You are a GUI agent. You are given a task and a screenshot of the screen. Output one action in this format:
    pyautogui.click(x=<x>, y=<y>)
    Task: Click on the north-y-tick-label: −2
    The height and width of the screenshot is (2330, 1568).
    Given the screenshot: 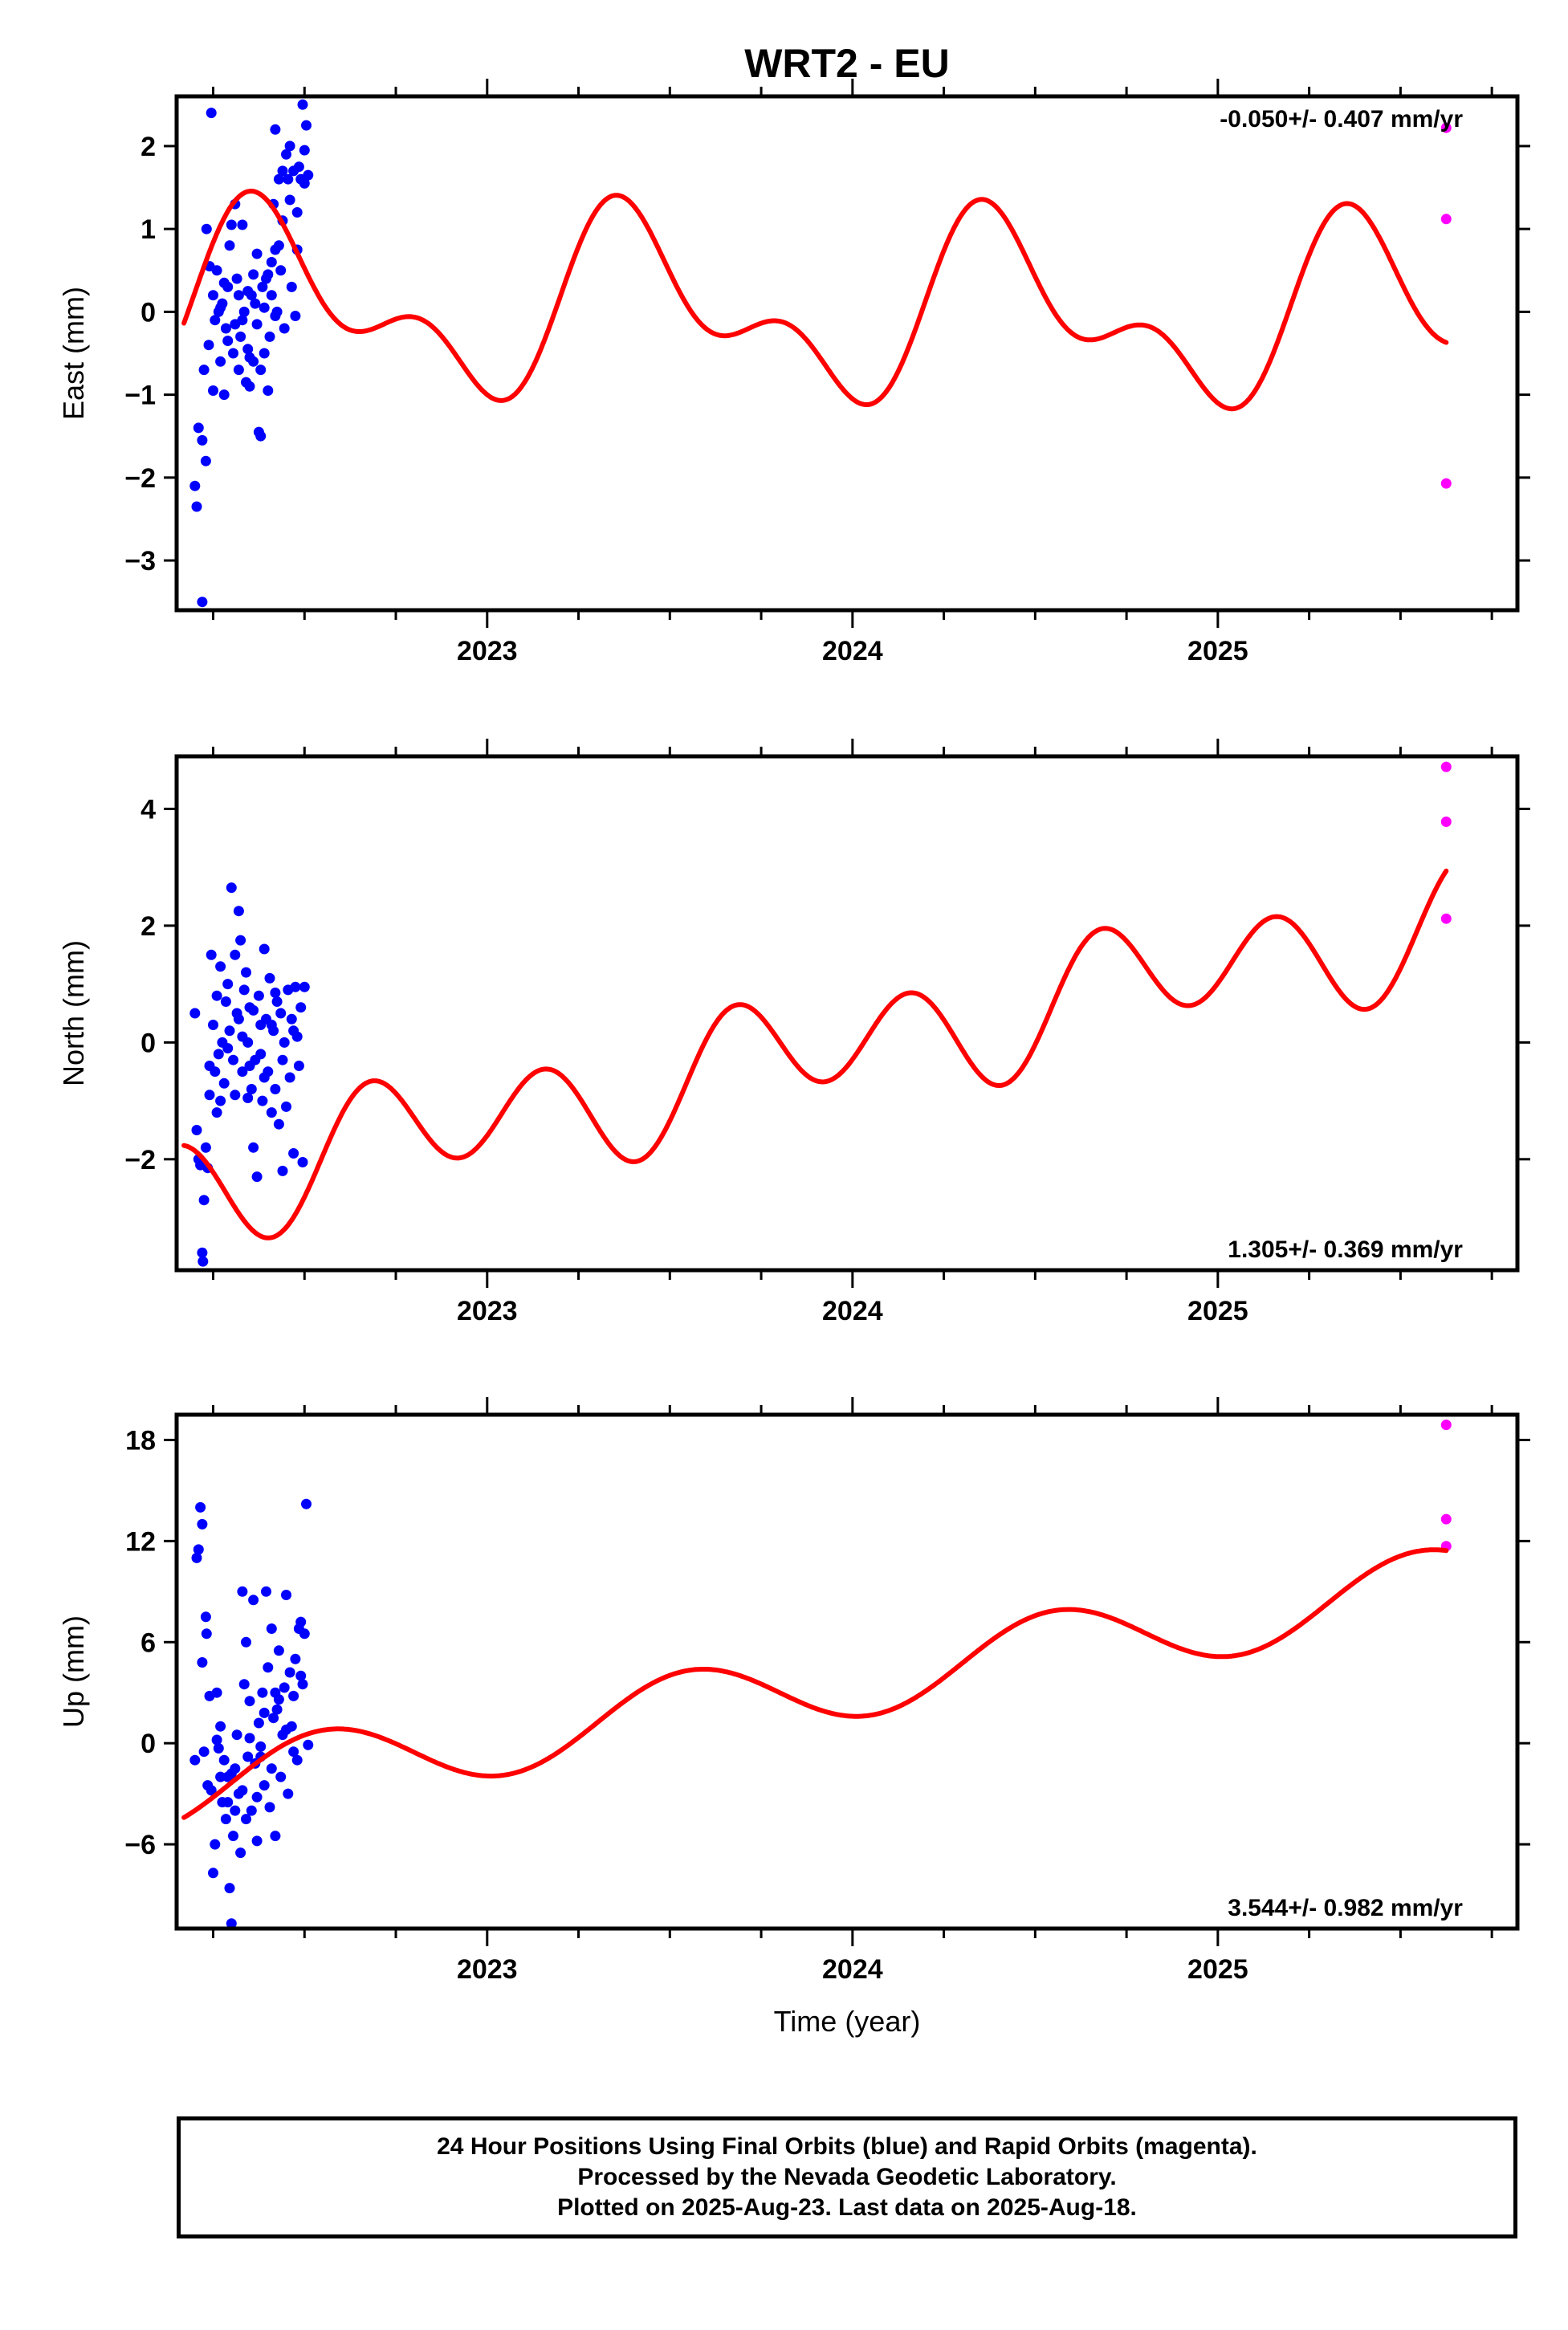 What is the action you would take?
    pyautogui.click(x=140, y=1160)
    